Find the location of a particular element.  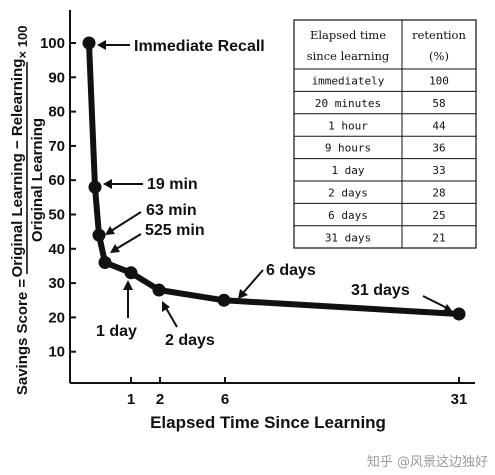

table-header-time-line1: Elapsed time is located at coordinates (348, 35).